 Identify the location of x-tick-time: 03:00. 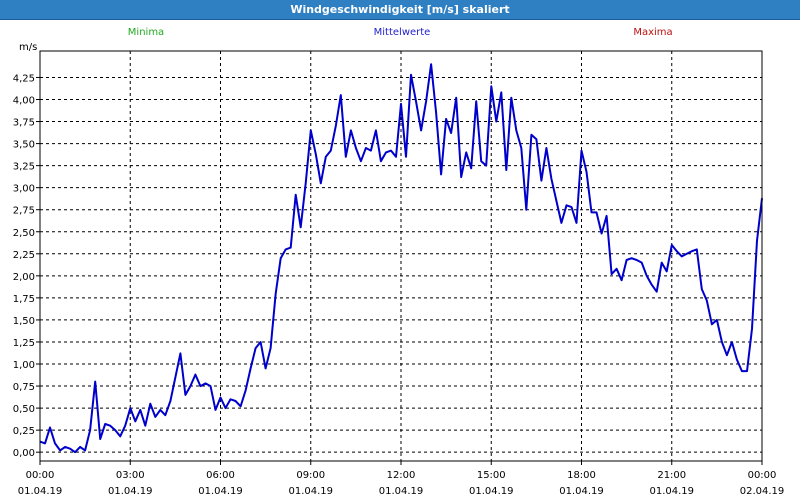
(130, 475).